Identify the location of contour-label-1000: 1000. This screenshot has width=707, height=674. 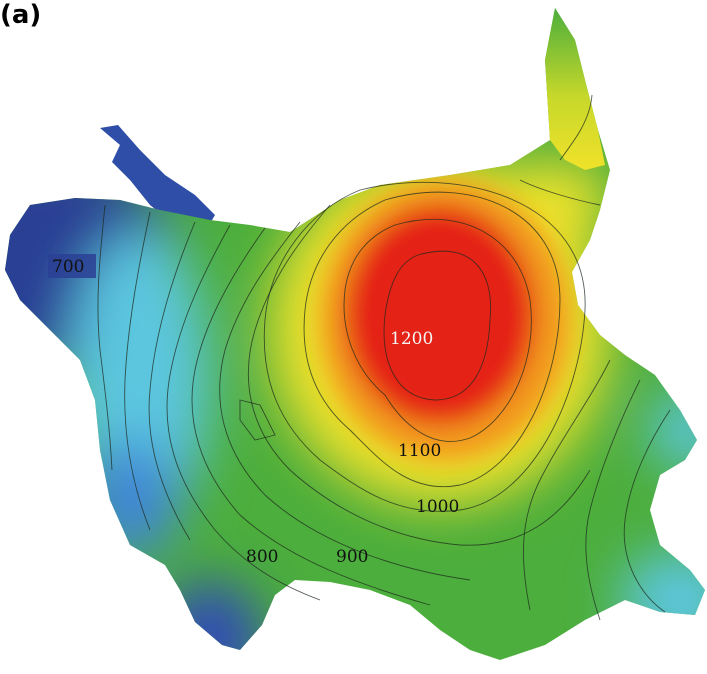
(437, 507).